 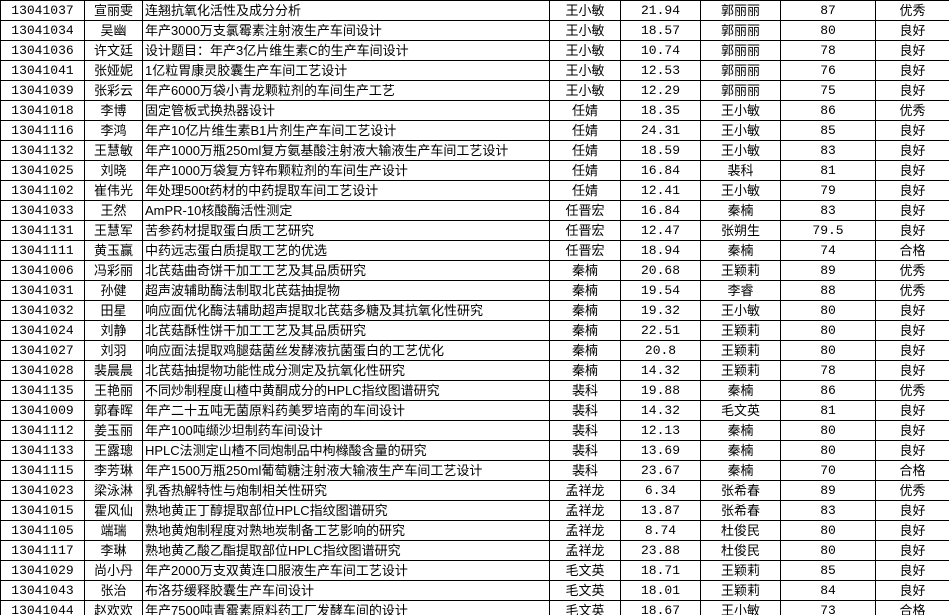 I want to click on cell-thesis-title: 年产6000万袋小青龙颗粒剂的车间生产工艺, so click(x=346, y=90).